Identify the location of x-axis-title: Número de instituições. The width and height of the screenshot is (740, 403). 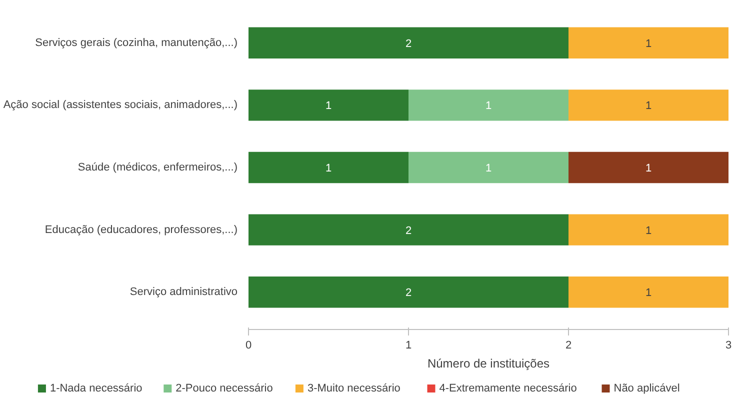
(488, 363).